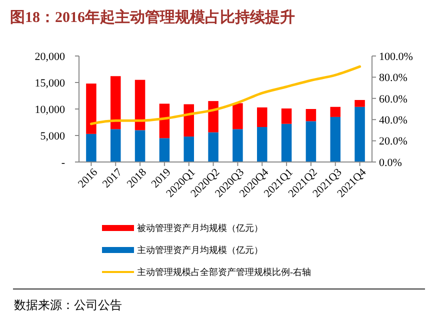 The width and height of the screenshot is (436, 327). I want to click on y-tick-label: 20,000, so click(50, 56).